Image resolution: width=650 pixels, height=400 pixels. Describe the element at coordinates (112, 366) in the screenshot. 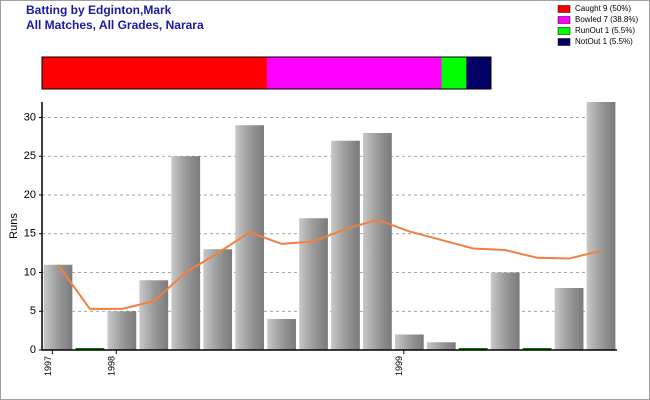

I see `x-tick-label: 1998` at that location.